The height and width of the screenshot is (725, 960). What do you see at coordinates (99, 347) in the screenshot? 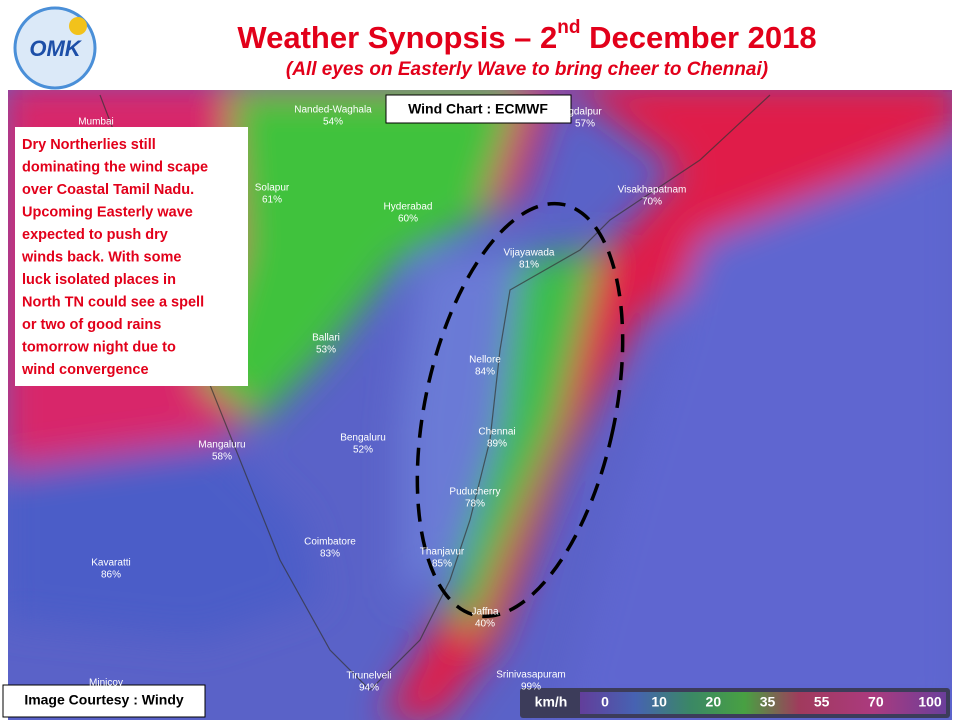
I see `note-line: tomorrow night due to` at bounding box center [99, 347].